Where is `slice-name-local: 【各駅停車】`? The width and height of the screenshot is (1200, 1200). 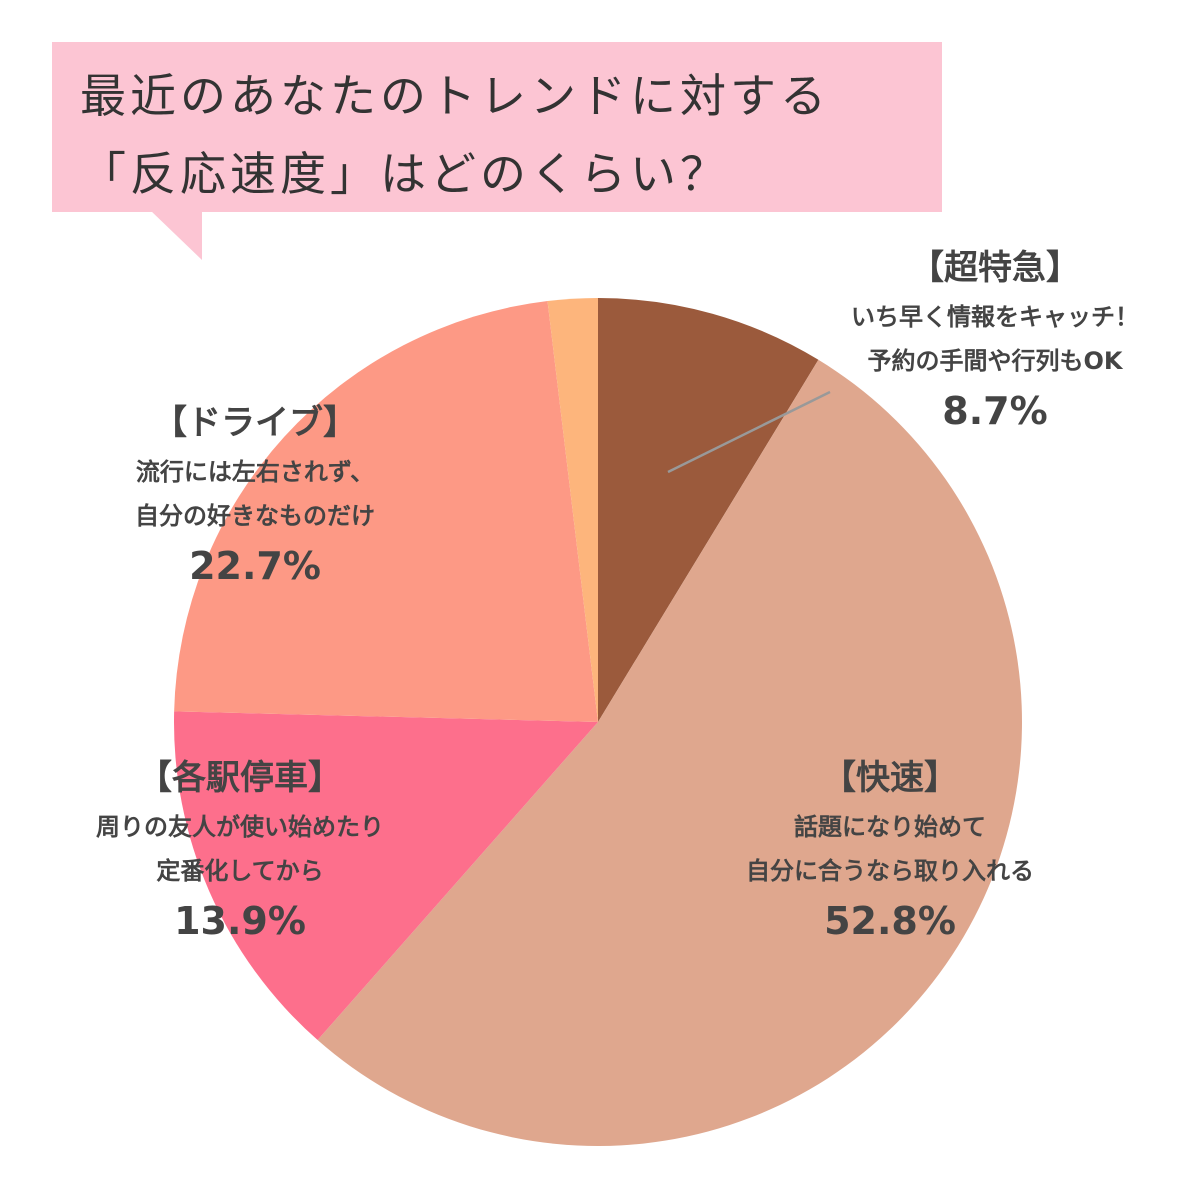
slice-name-local: 【各駅停車】 is located at coordinates (240, 778).